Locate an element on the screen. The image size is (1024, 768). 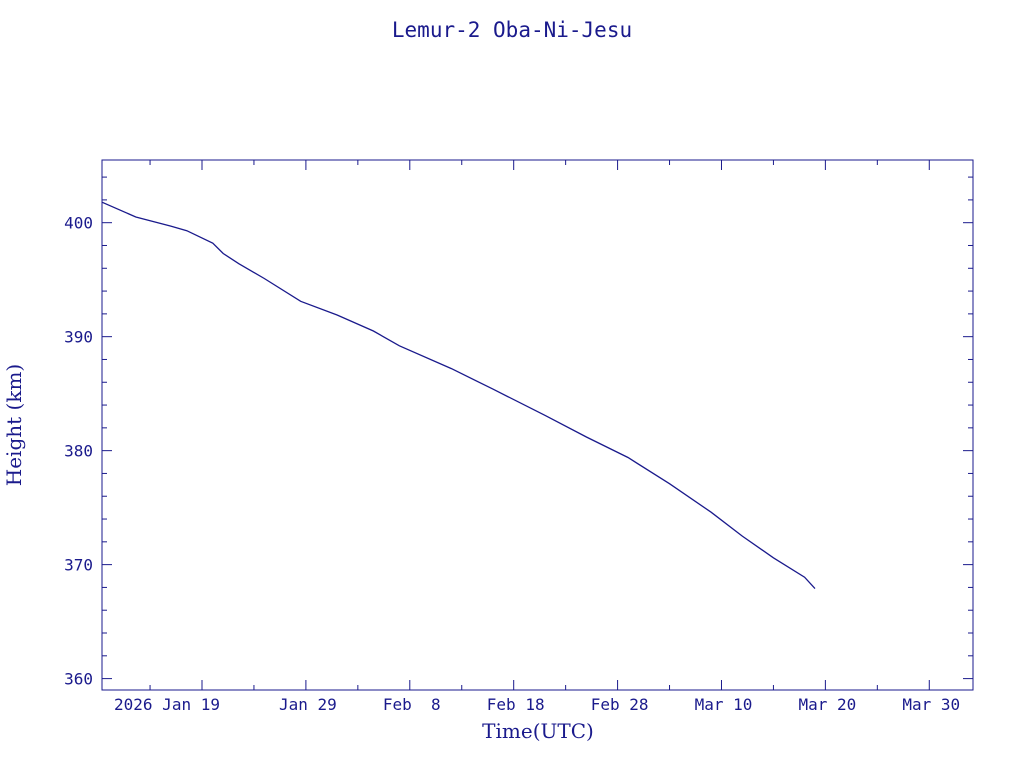
y-tick-label: 370 is located at coordinates (78, 565).